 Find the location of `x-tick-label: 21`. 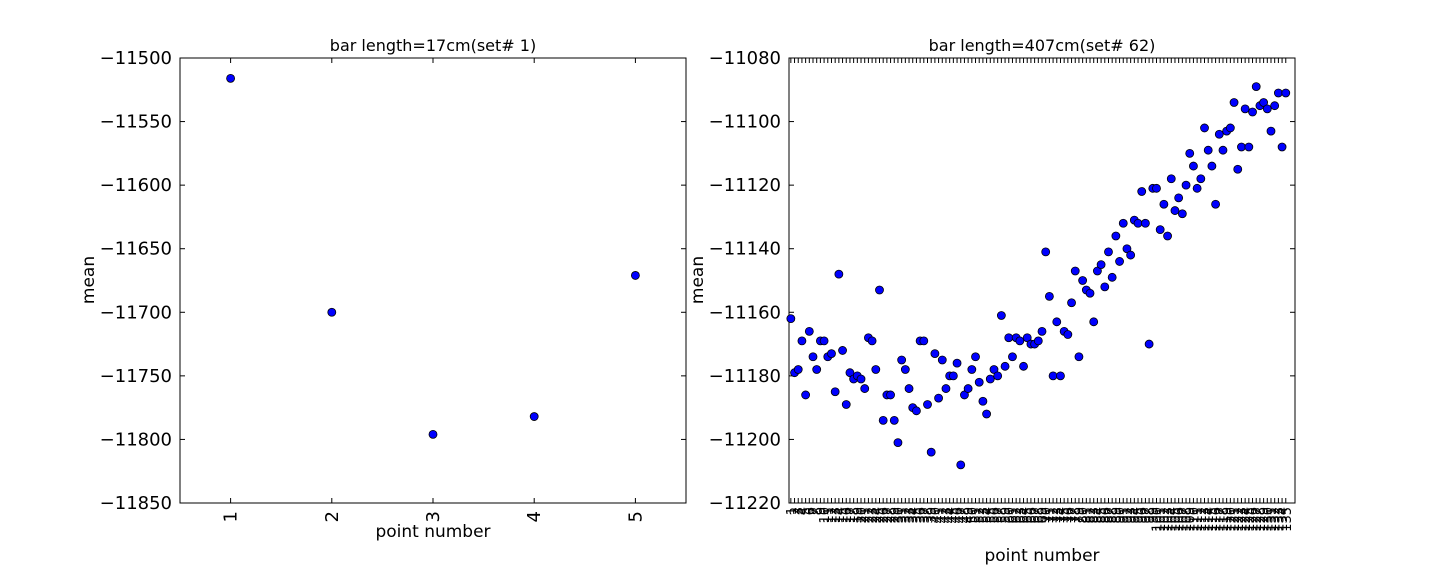

x-tick-label: 21 is located at coordinates (866, 515).